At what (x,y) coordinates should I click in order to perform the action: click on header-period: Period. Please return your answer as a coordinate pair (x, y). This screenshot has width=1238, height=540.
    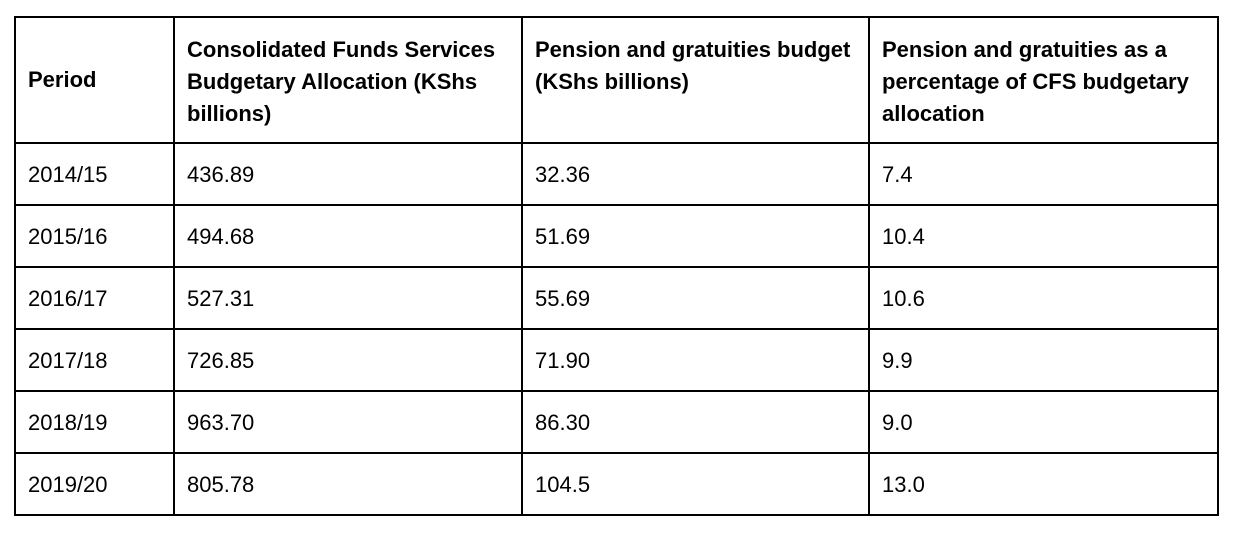
    Looking at the image, I should click on (94, 80).